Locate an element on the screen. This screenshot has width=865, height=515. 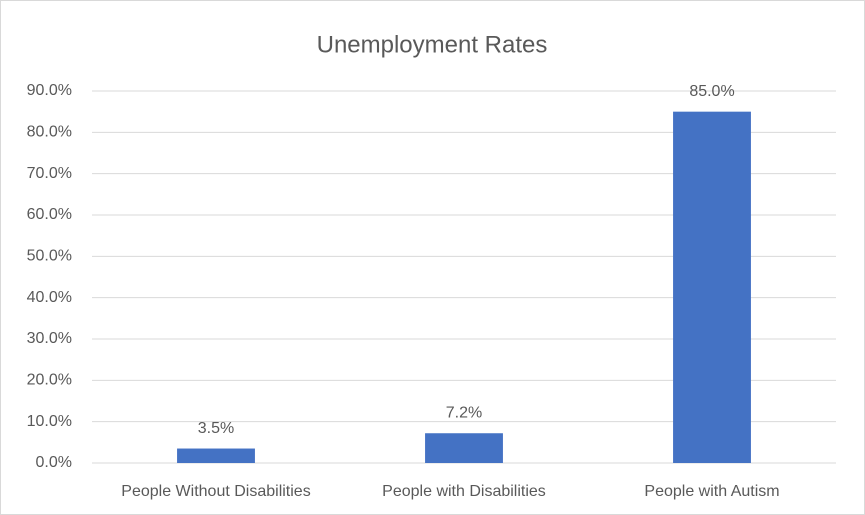
y-tick-label: 30.0% is located at coordinates (49, 338).